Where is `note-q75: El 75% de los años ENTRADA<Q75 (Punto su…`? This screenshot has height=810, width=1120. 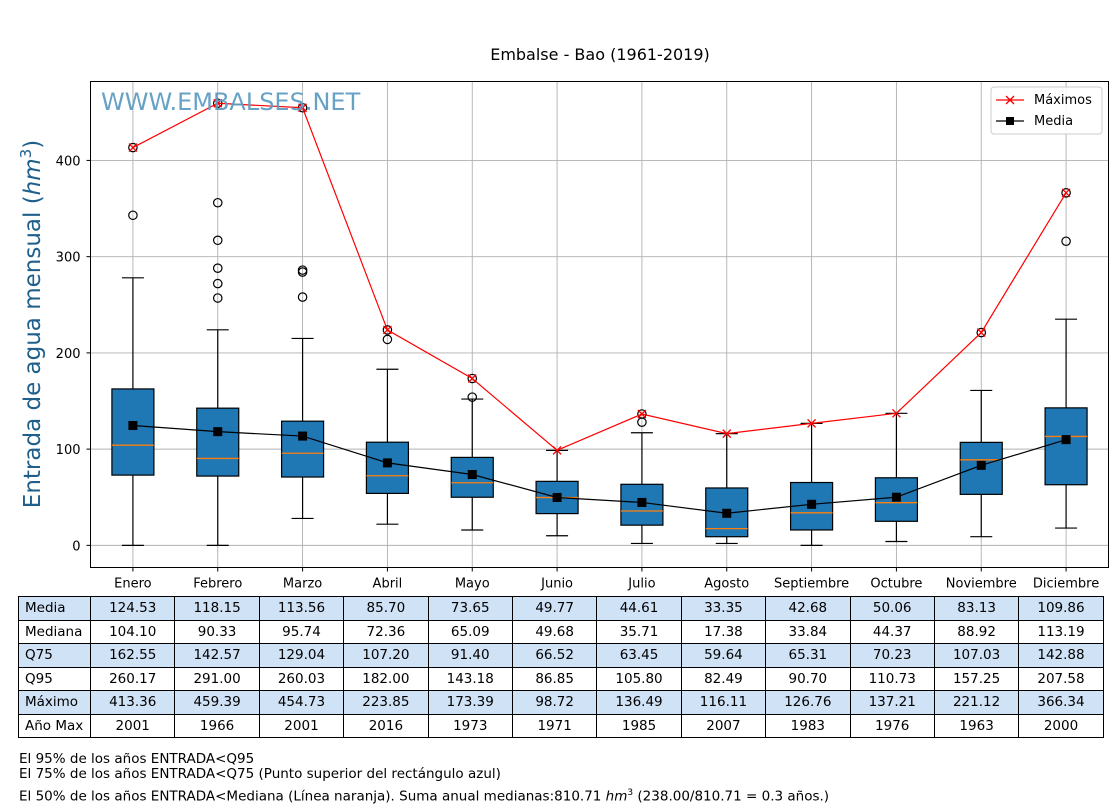 note-q75: El 75% de los años ENTRADA<Q75 (Punto su… is located at coordinates (260, 774).